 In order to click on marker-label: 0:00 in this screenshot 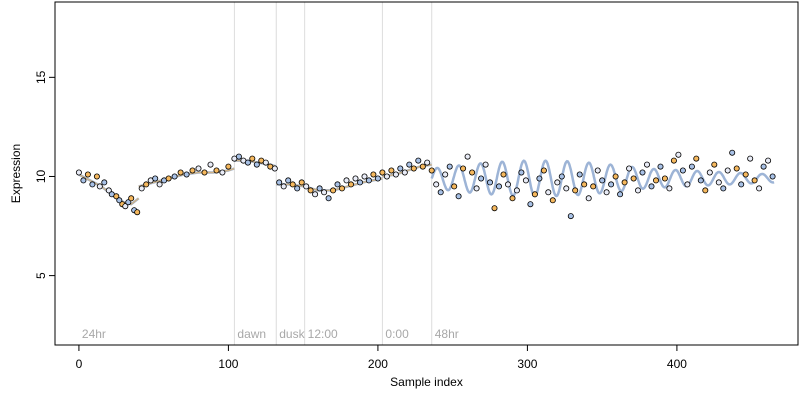, I will do `click(397, 334)`.